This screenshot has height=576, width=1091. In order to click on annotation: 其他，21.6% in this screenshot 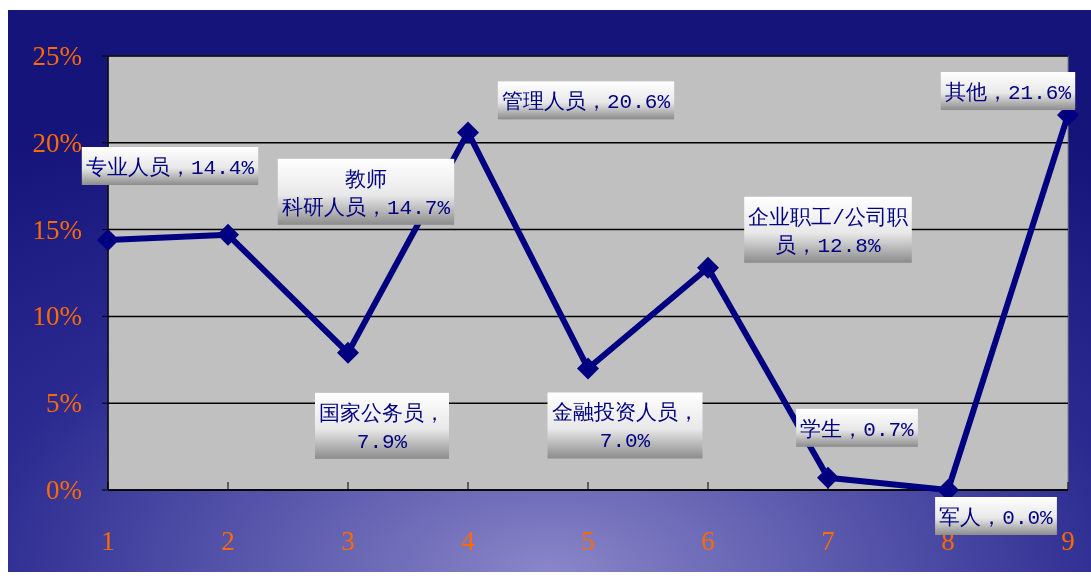, I will do `click(1008, 93)`.